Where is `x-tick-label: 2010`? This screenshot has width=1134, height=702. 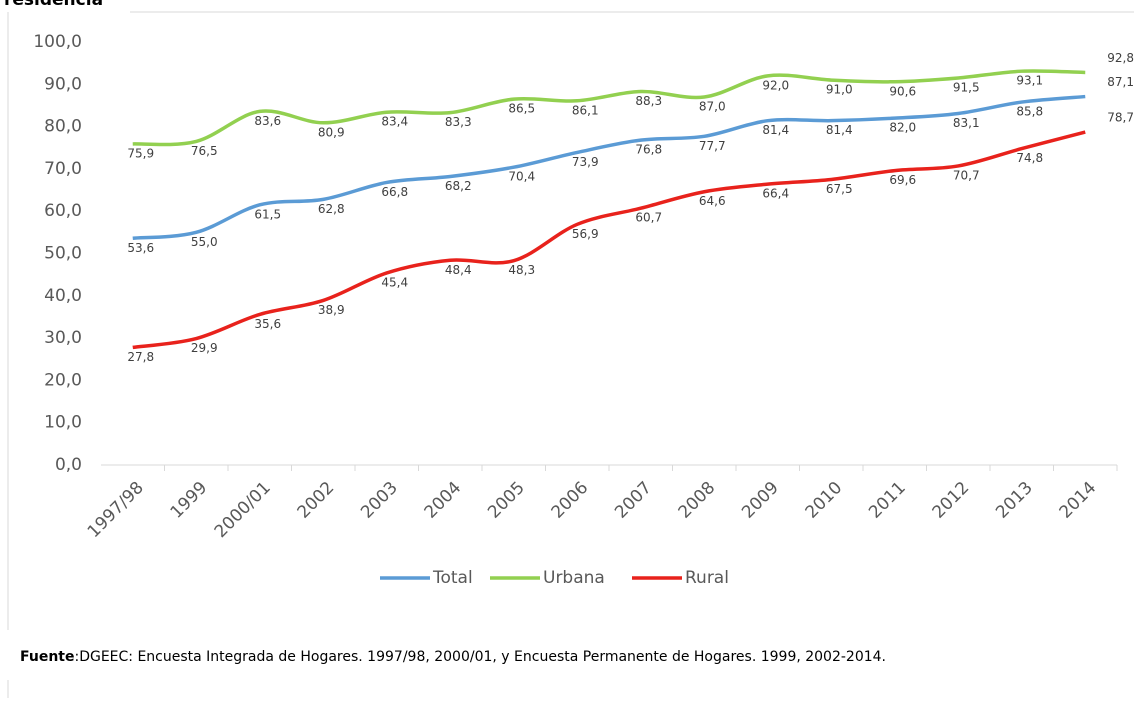 x-tick-label: 2010 is located at coordinates (824, 500).